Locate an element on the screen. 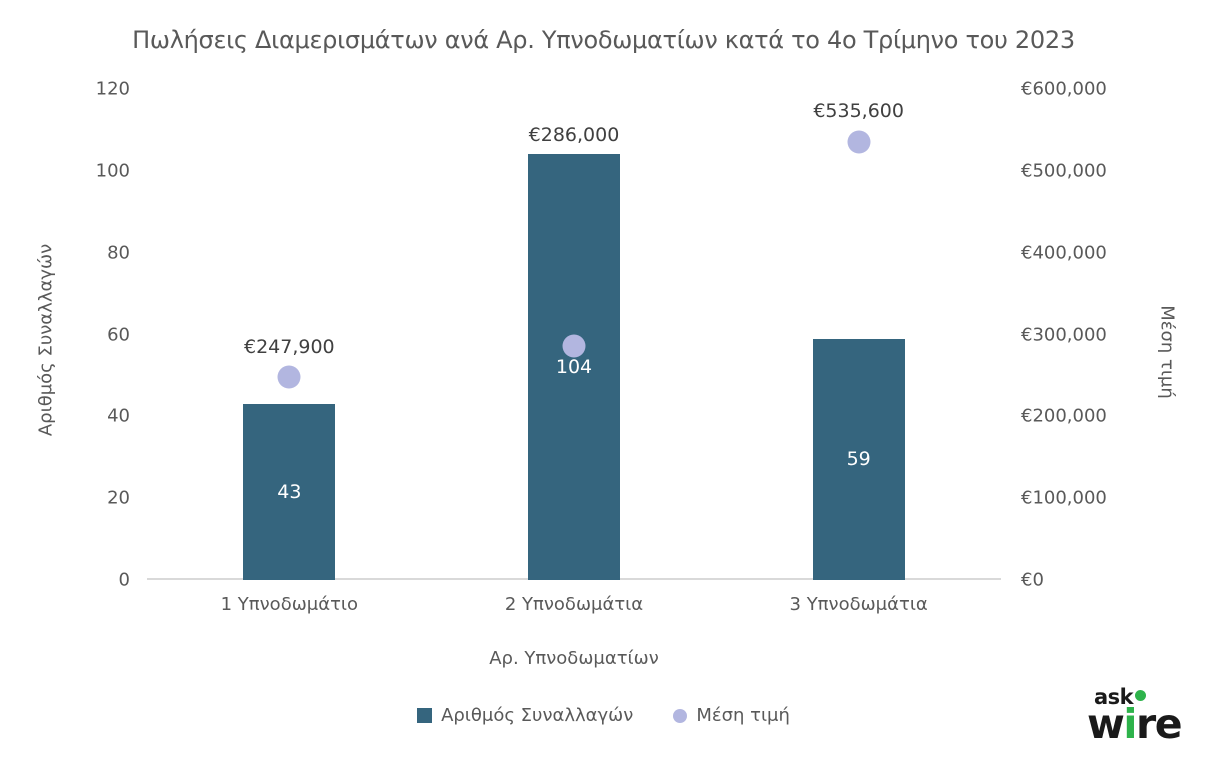 The height and width of the screenshot is (759, 1207). logo-wire-suffix: re is located at coordinates (1159, 724).